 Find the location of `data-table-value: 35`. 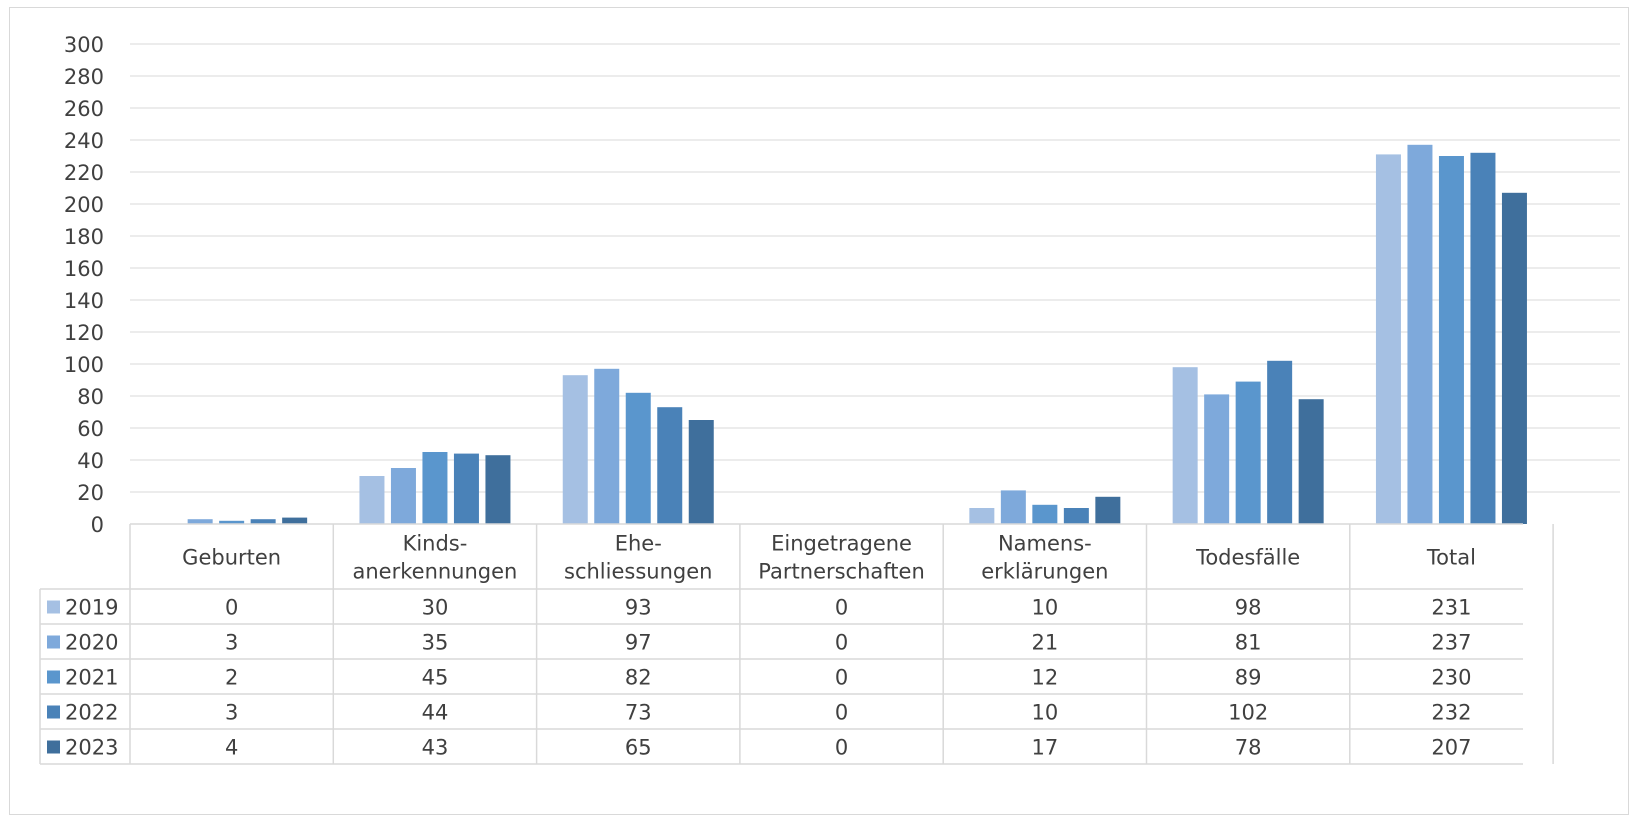

data-table-value: 35 is located at coordinates (435, 643).